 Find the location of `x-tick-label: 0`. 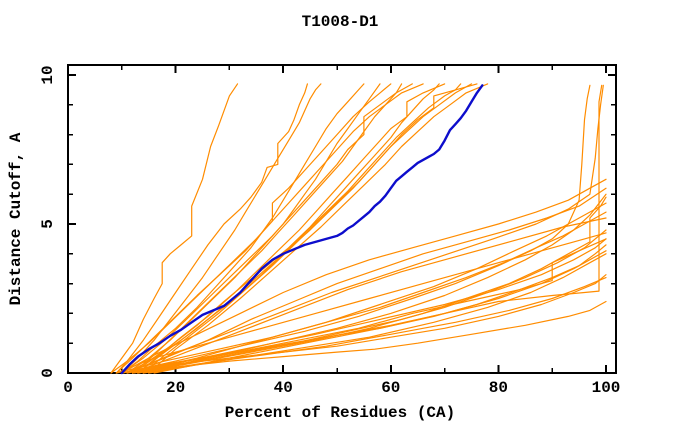

x-tick-label: 0 is located at coordinates (68, 388).